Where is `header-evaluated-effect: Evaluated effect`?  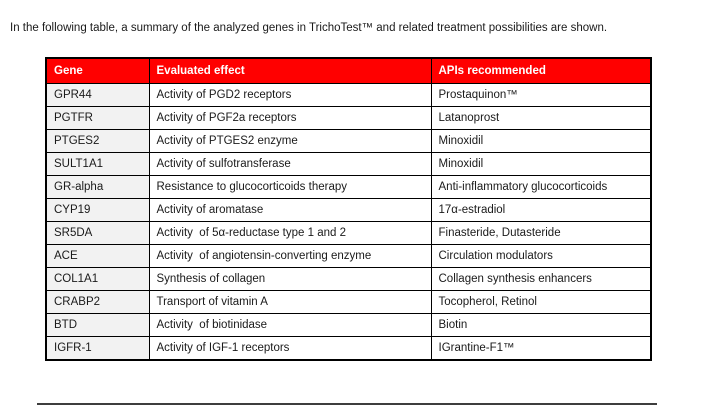 header-evaluated-effect: Evaluated effect is located at coordinates (290, 70).